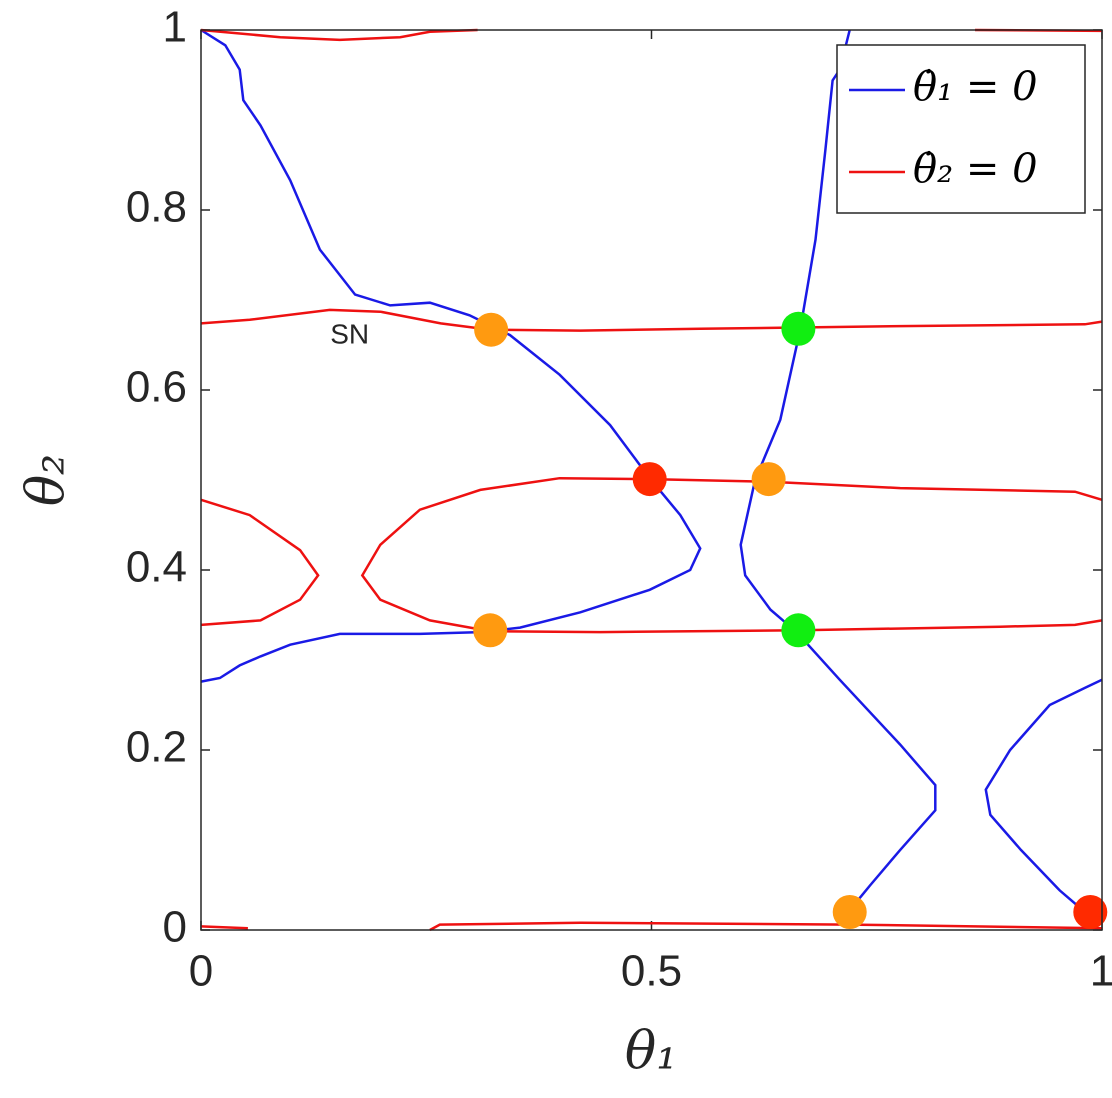  What do you see at coordinates (175, 27) in the screenshot?
I see `y-tick-label: 1` at bounding box center [175, 27].